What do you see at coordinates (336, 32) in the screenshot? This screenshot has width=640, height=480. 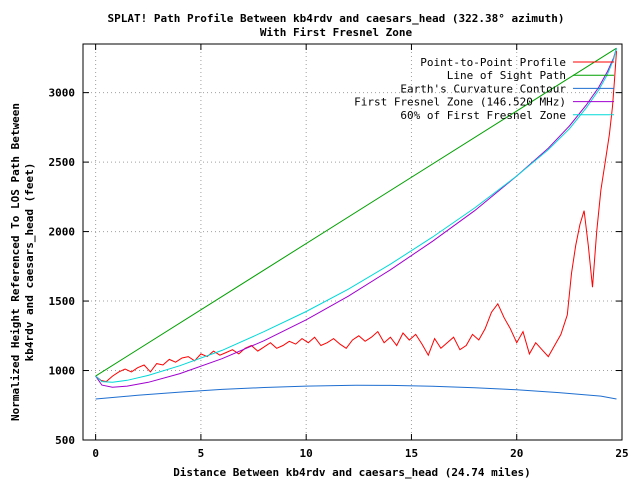 I see `chart-subtitle: With First Fresnel Zone` at bounding box center [336, 32].